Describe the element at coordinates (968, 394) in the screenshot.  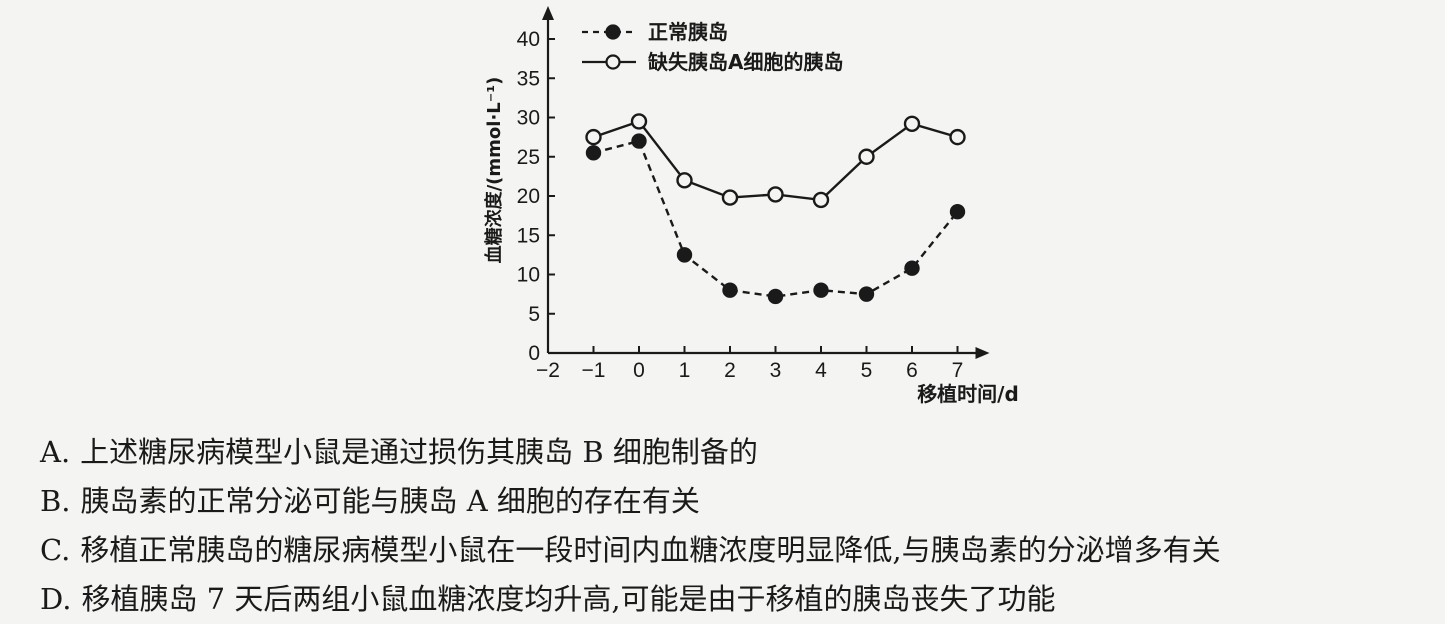
I see `x-axis-label: 移植时间/d` at that location.